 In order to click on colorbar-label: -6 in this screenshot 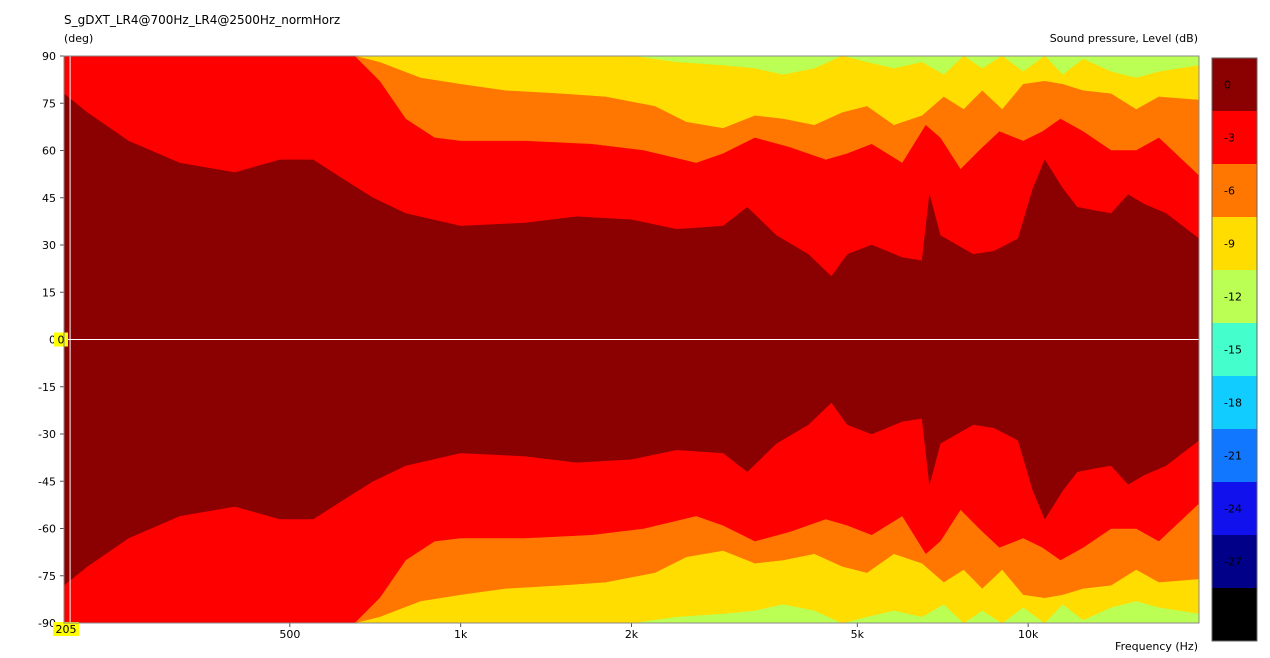, I will do `click(1229, 191)`.